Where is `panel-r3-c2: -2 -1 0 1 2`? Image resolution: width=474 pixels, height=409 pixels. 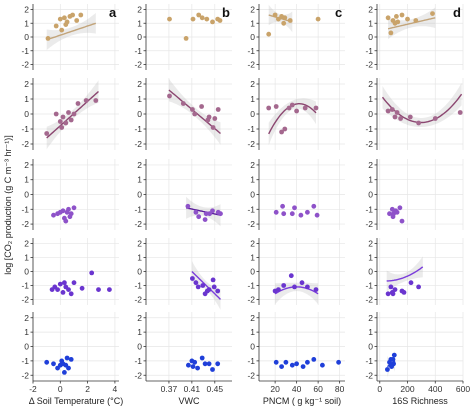
panel-r3-c2: -2 -1 0 1 2 is located at coordinates (296, 271).